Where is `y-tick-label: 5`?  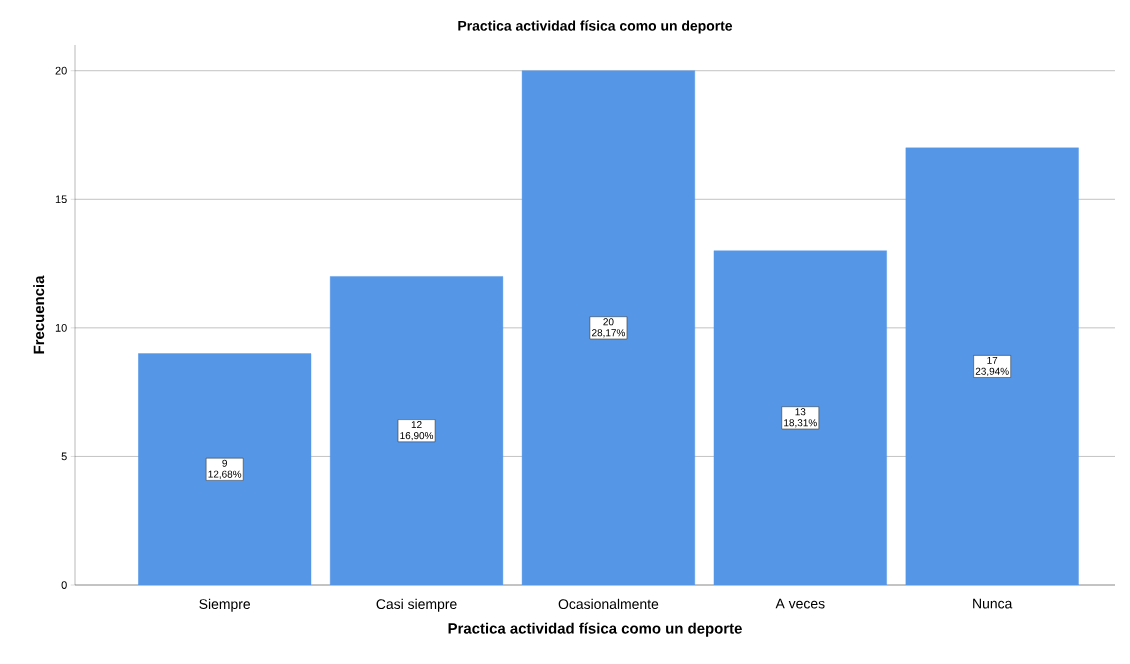
y-tick-label: 5 is located at coordinates (64, 456).